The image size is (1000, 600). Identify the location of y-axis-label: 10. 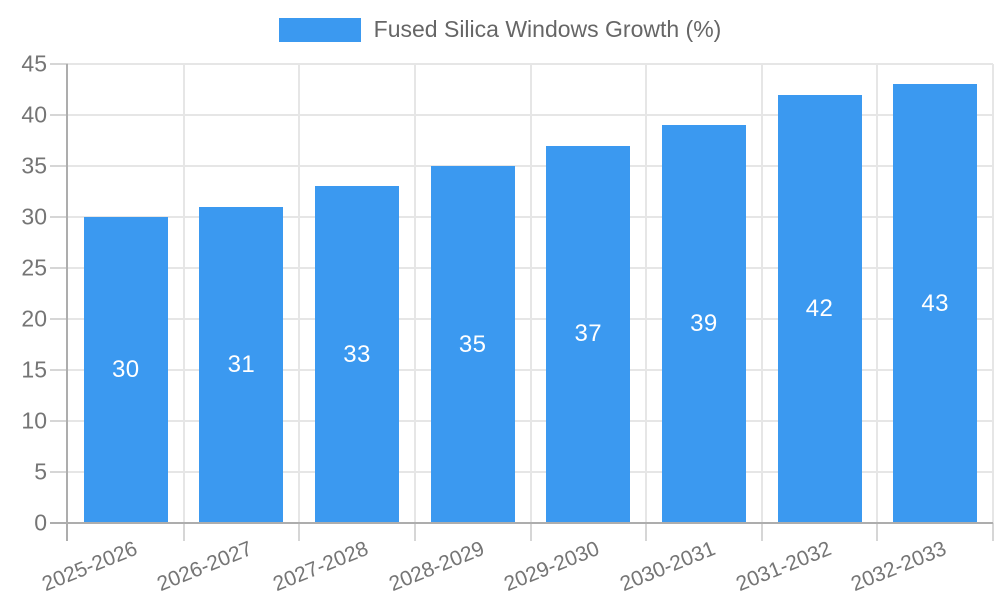
(34, 420).